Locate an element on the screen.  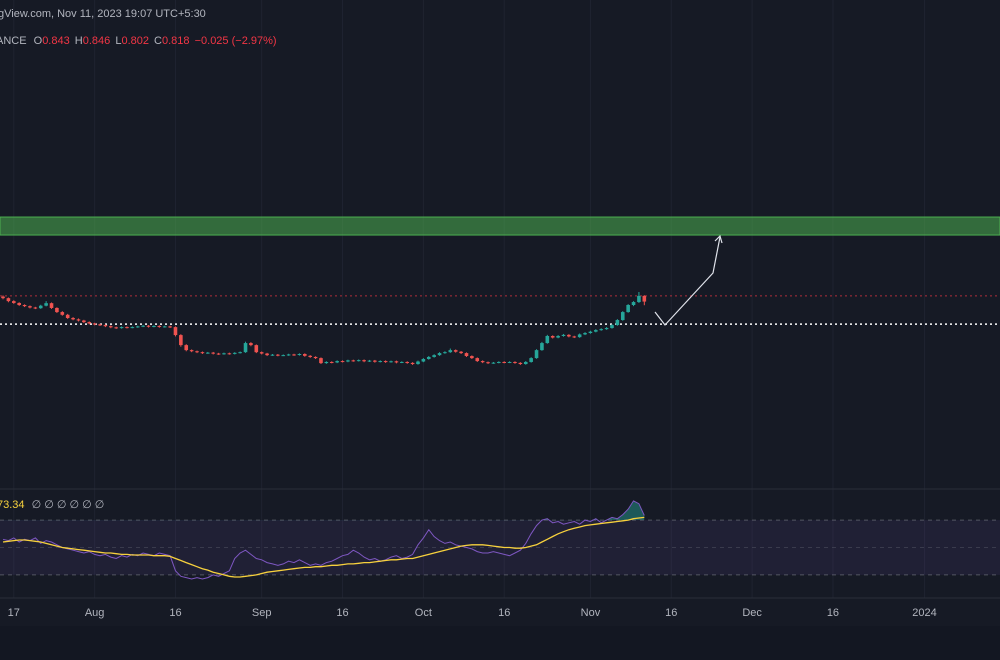
high-key: H is located at coordinates (79, 41).